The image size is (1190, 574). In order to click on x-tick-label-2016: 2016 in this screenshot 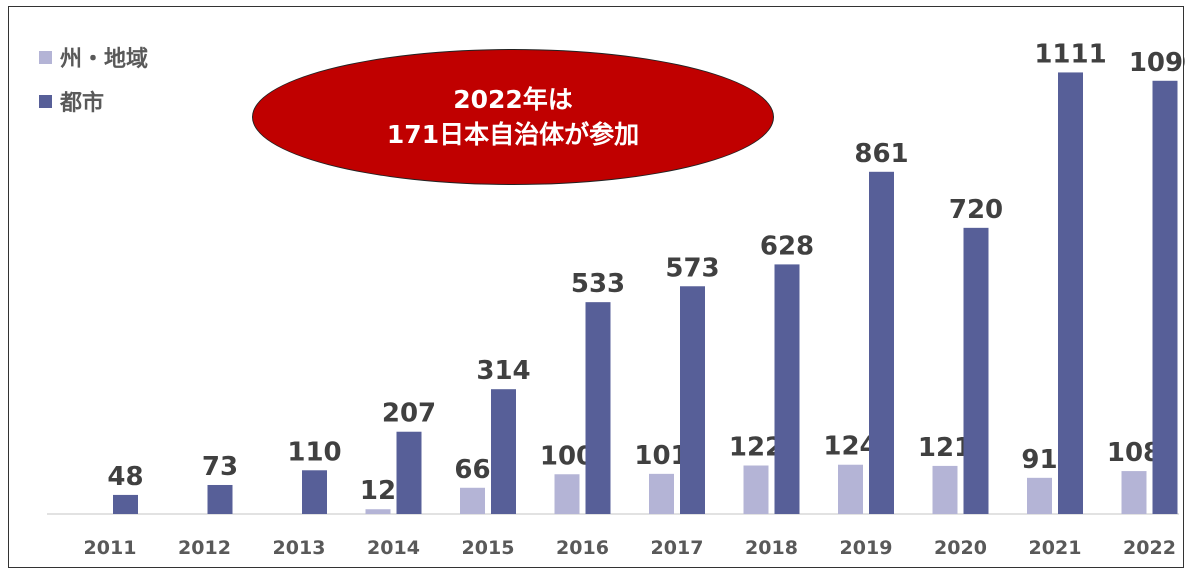, I will do `click(582, 548)`.